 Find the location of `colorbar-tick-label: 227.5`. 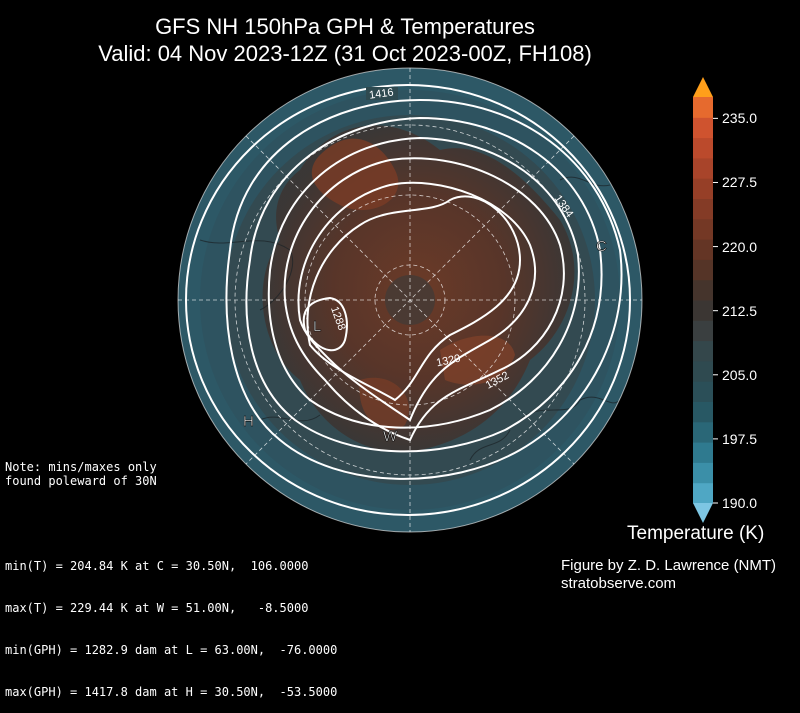

colorbar-tick-label: 227.5 is located at coordinates (740, 182).